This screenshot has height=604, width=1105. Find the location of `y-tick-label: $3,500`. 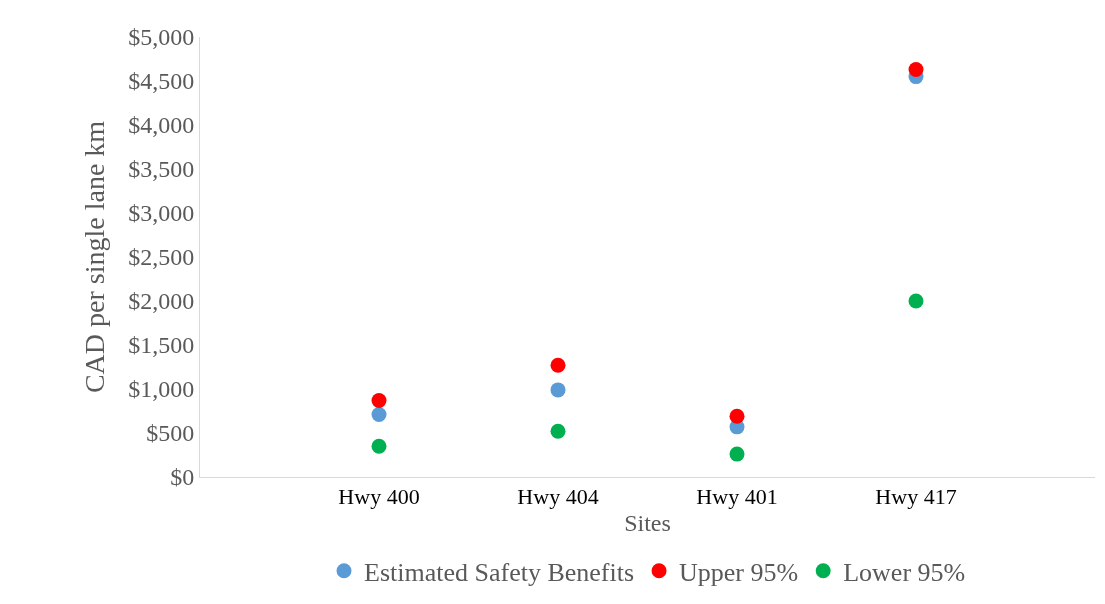

y-tick-label: $3,500 is located at coordinates (161, 169).